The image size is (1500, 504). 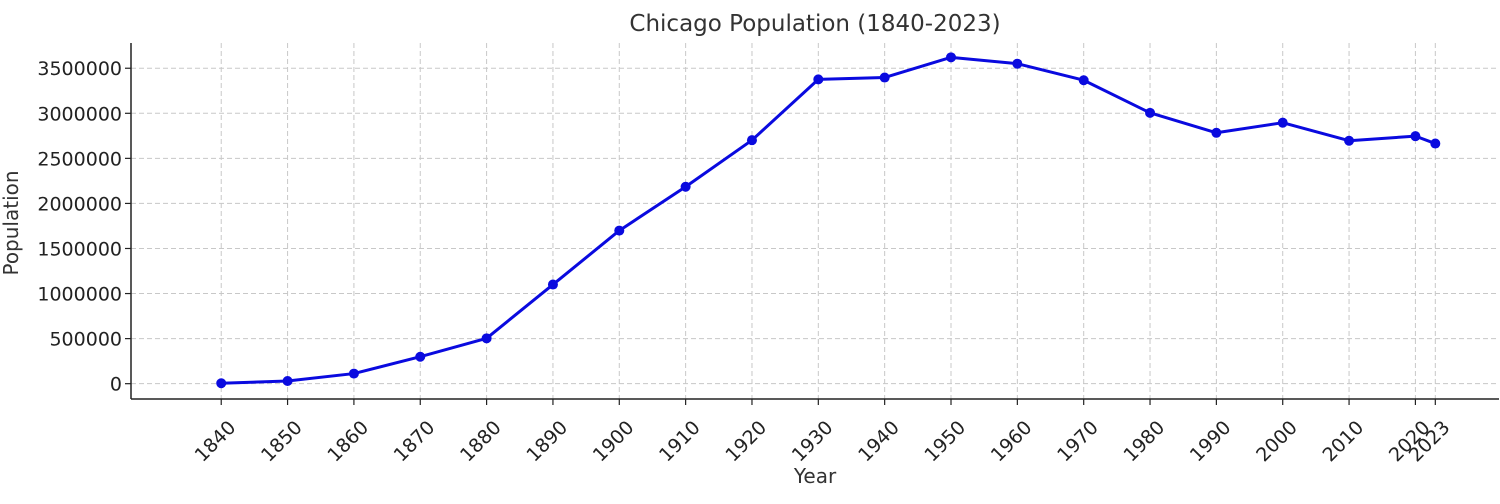 What do you see at coordinates (1277, 442) in the screenshot?
I see `x-tick-label: 2000` at bounding box center [1277, 442].